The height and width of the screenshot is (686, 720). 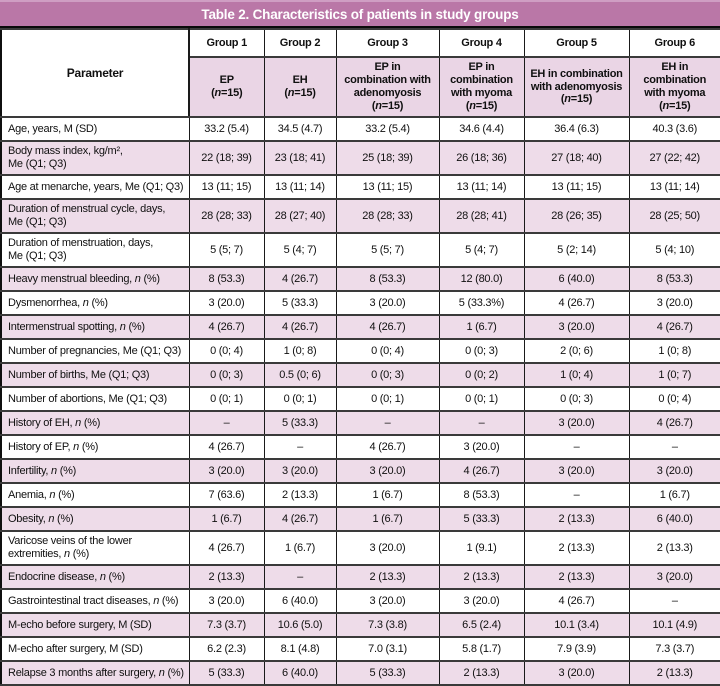 What do you see at coordinates (674, 673) in the screenshot?
I see `value-cell-group-6: 2 (13.3)` at bounding box center [674, 673].